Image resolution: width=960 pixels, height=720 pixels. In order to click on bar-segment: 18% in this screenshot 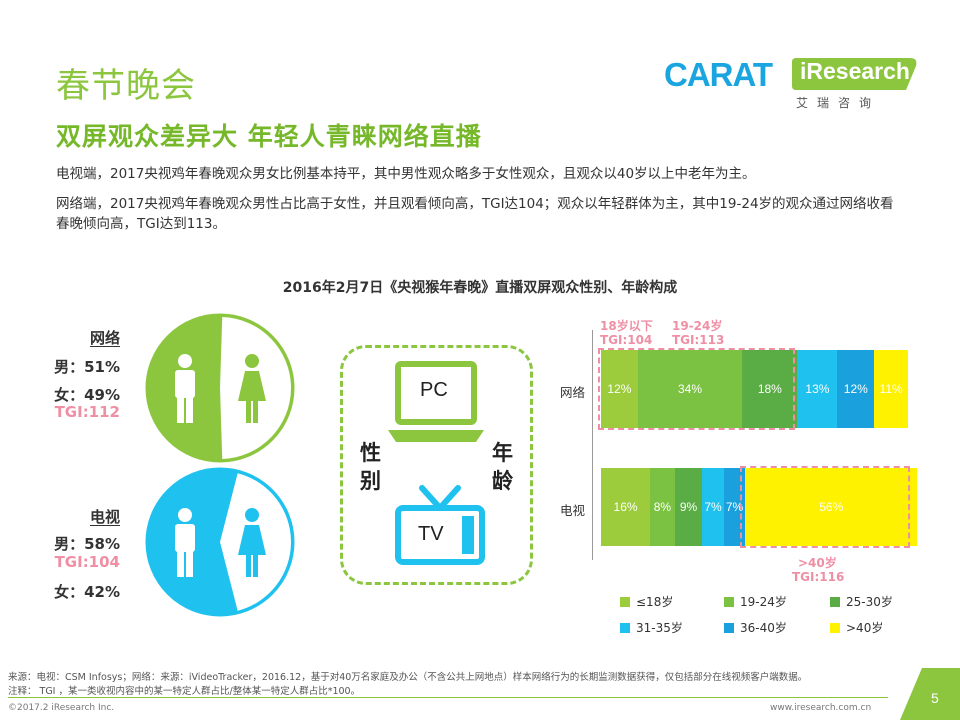, I will do `click(770, 389)`.